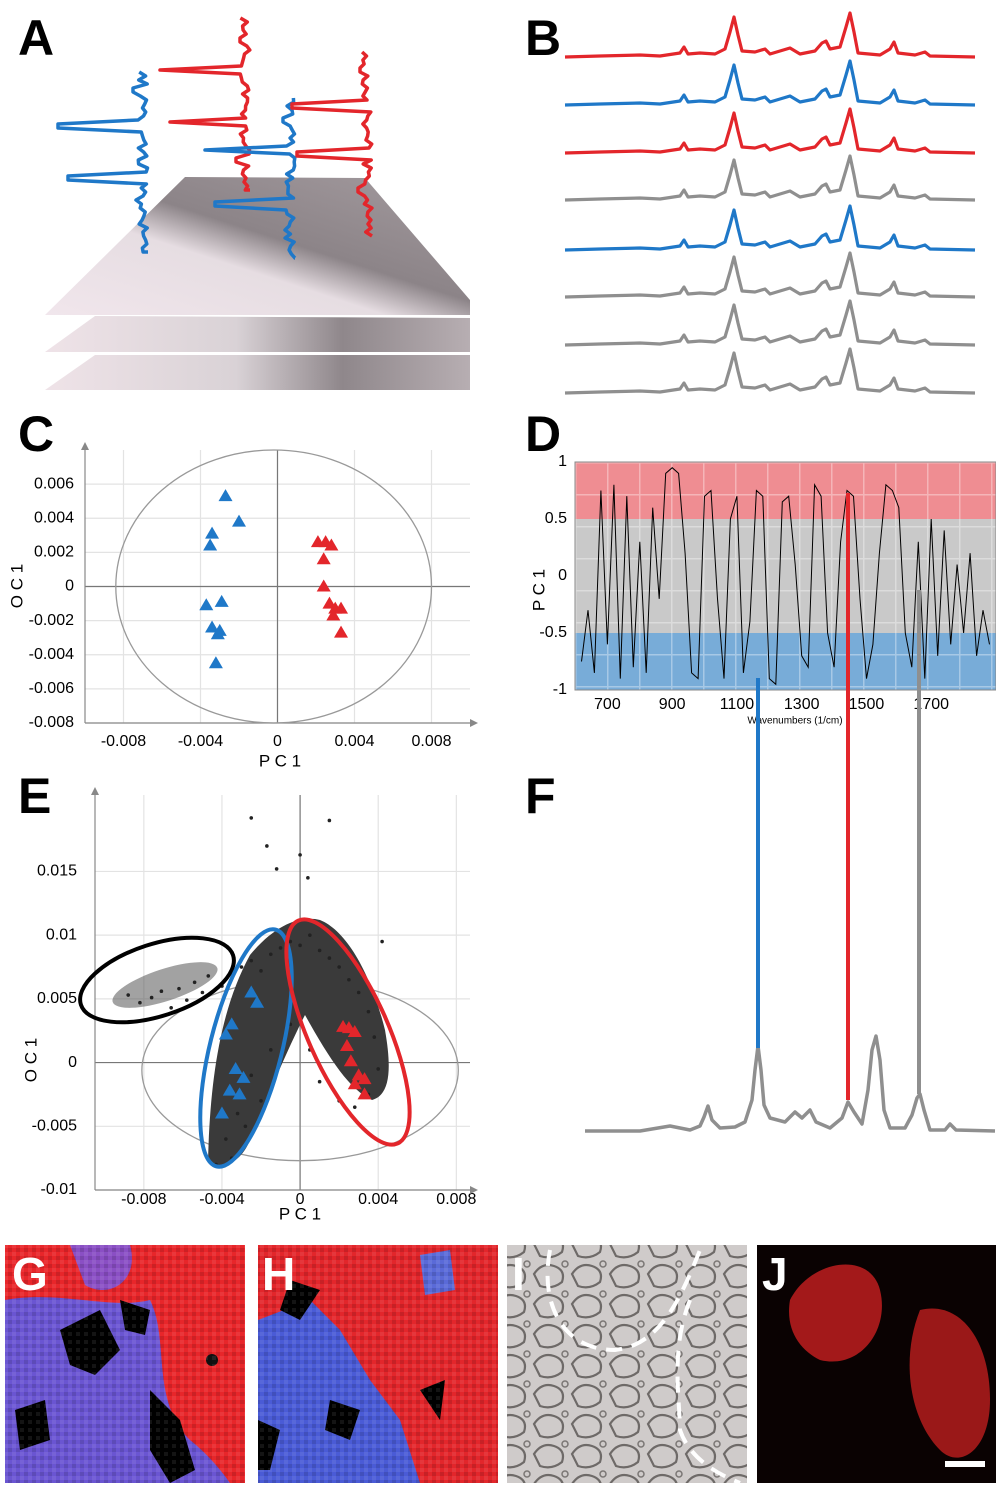  Describe the element at coordinates (34, 796) in the screenshot. I see `panel-label: E` at that location.